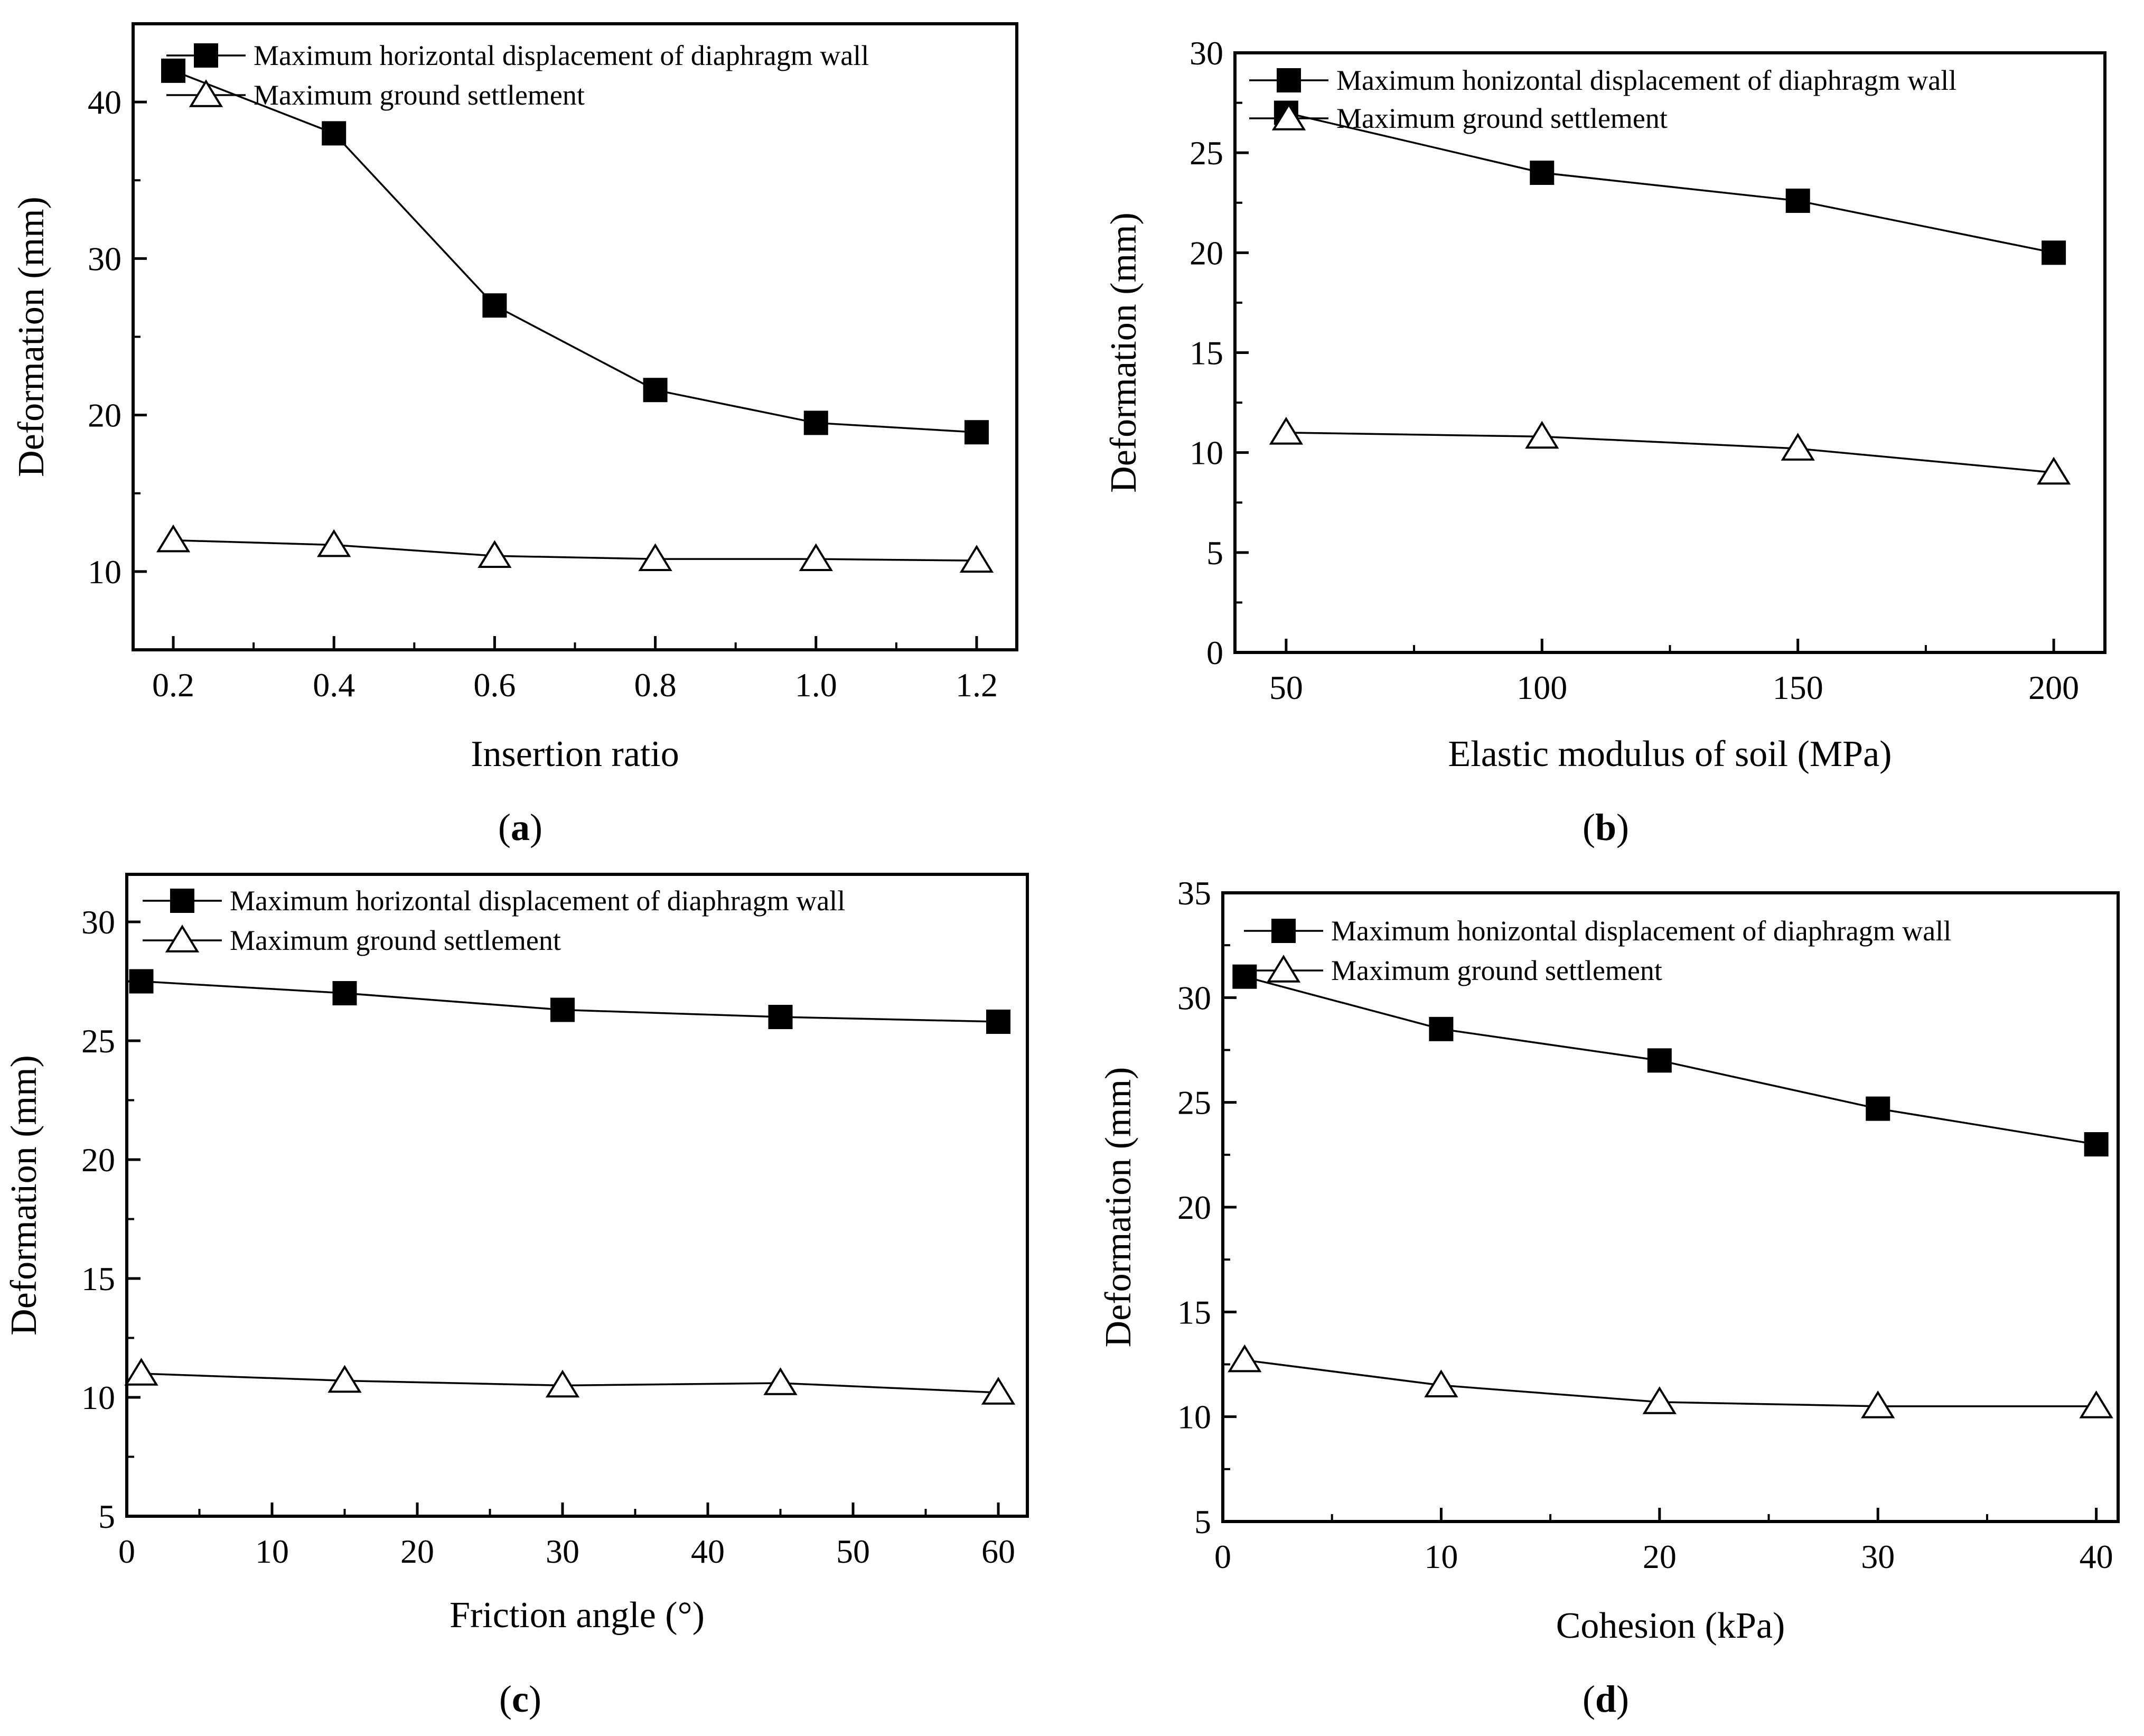 The width and height of the screenshot is (2144, 1736). What do you see at coordinates (494, 685) in the screenshot?
I see `x-tick-label: 0.6` at bounding box center [494, 685].